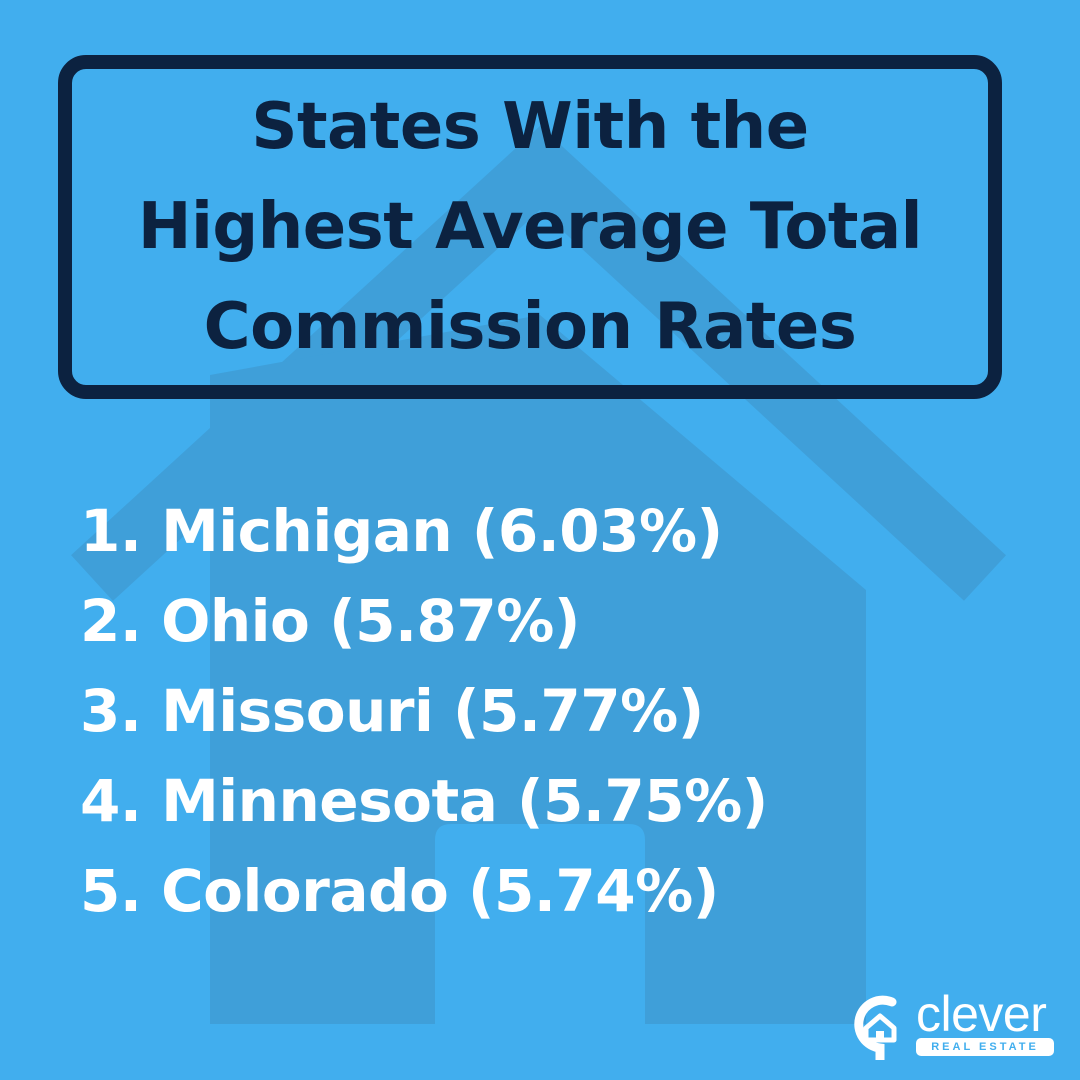 The height and width of the screenshot is (1080, 1080). I want to click on title-line-1: States With the, so click(530, 127).